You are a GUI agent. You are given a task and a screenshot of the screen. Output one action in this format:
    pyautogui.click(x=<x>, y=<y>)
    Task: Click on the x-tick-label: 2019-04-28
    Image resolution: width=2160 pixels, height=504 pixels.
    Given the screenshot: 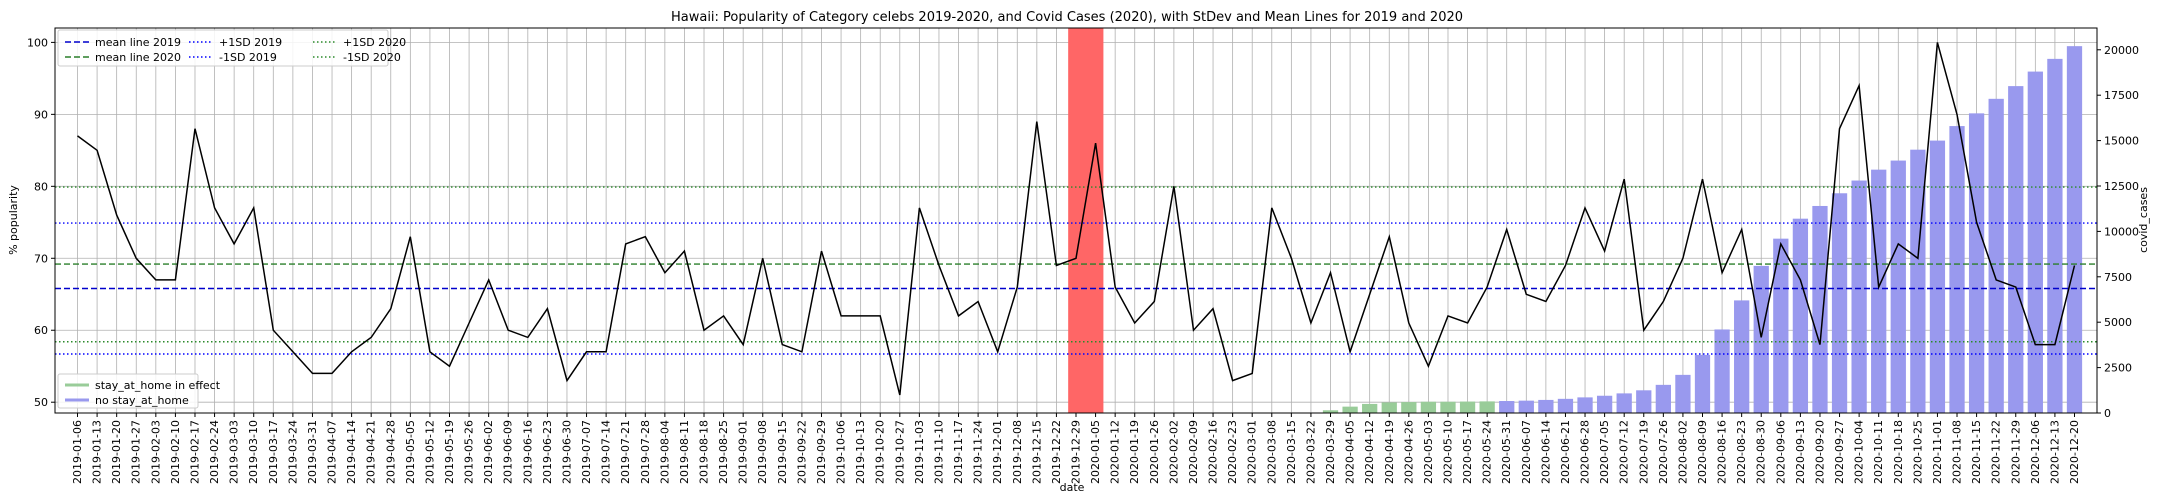 What is the action you would take?
    pyautogui.click(x=390, y=452)
    